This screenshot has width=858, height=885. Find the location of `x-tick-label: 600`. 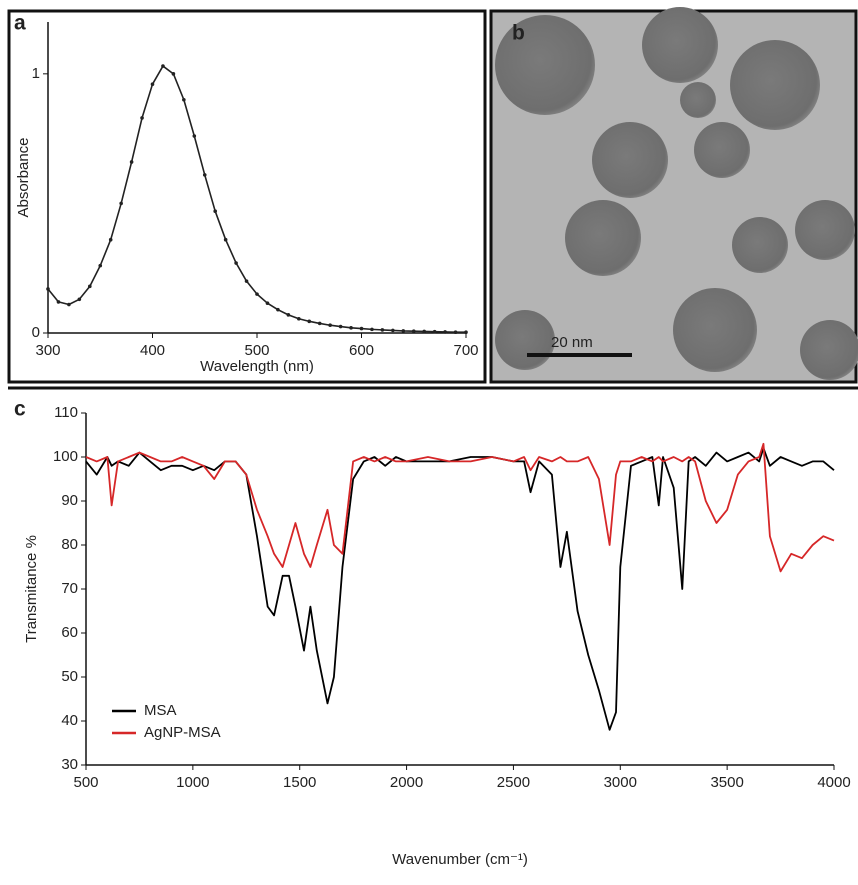

x-tick-label: 600 is located at coordinates (361, 350).